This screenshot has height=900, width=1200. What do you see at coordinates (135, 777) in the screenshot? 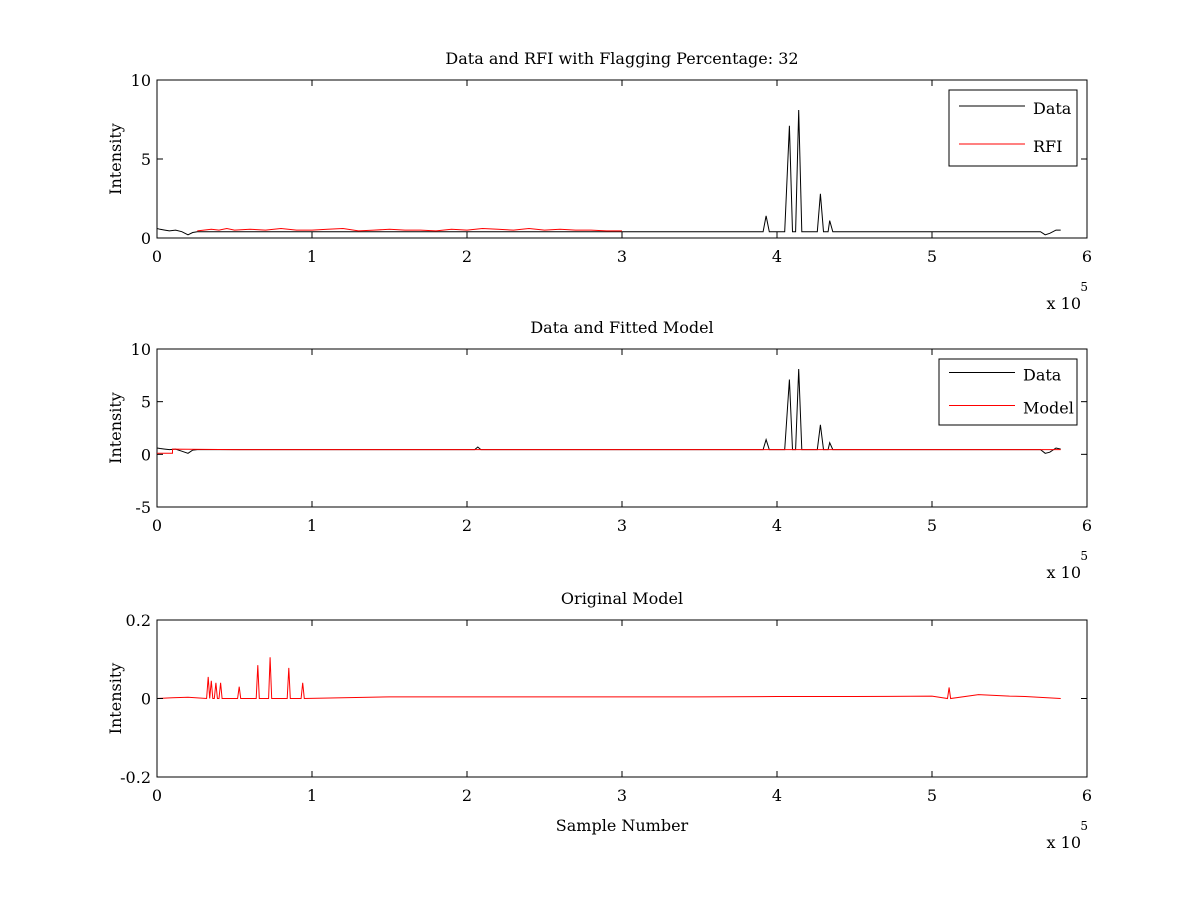
I see `y-tick-label: -0.2` at bounding box center [135, 777].